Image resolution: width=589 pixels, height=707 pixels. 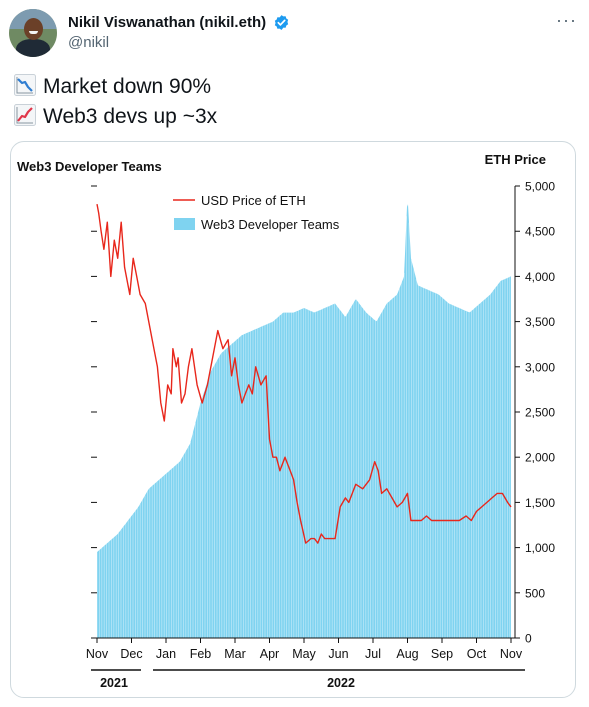 I want to click on month-label: May, so click(x=304, y=654).